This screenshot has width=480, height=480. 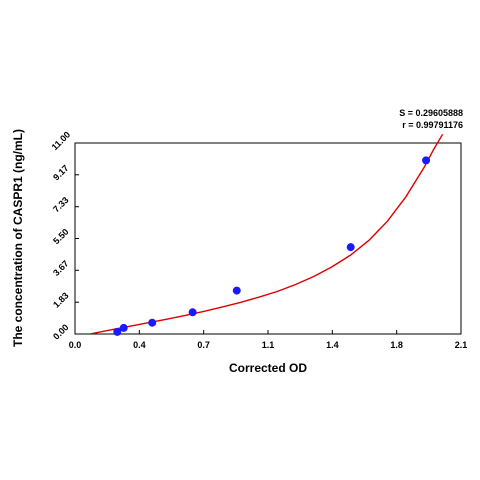 What do you see at coordinates (60, 204) in the screenshot?
I see `y-tick-label: 7.33` at bounding box center [60, 204].